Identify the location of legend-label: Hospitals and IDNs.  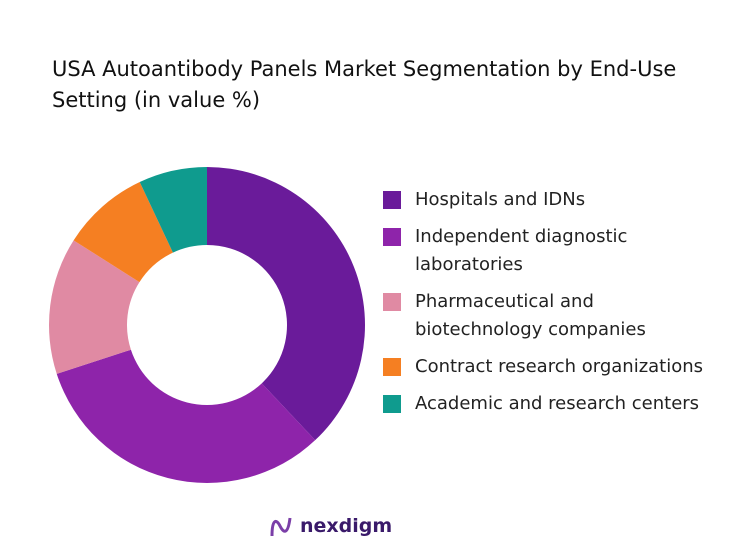
(500, 199).